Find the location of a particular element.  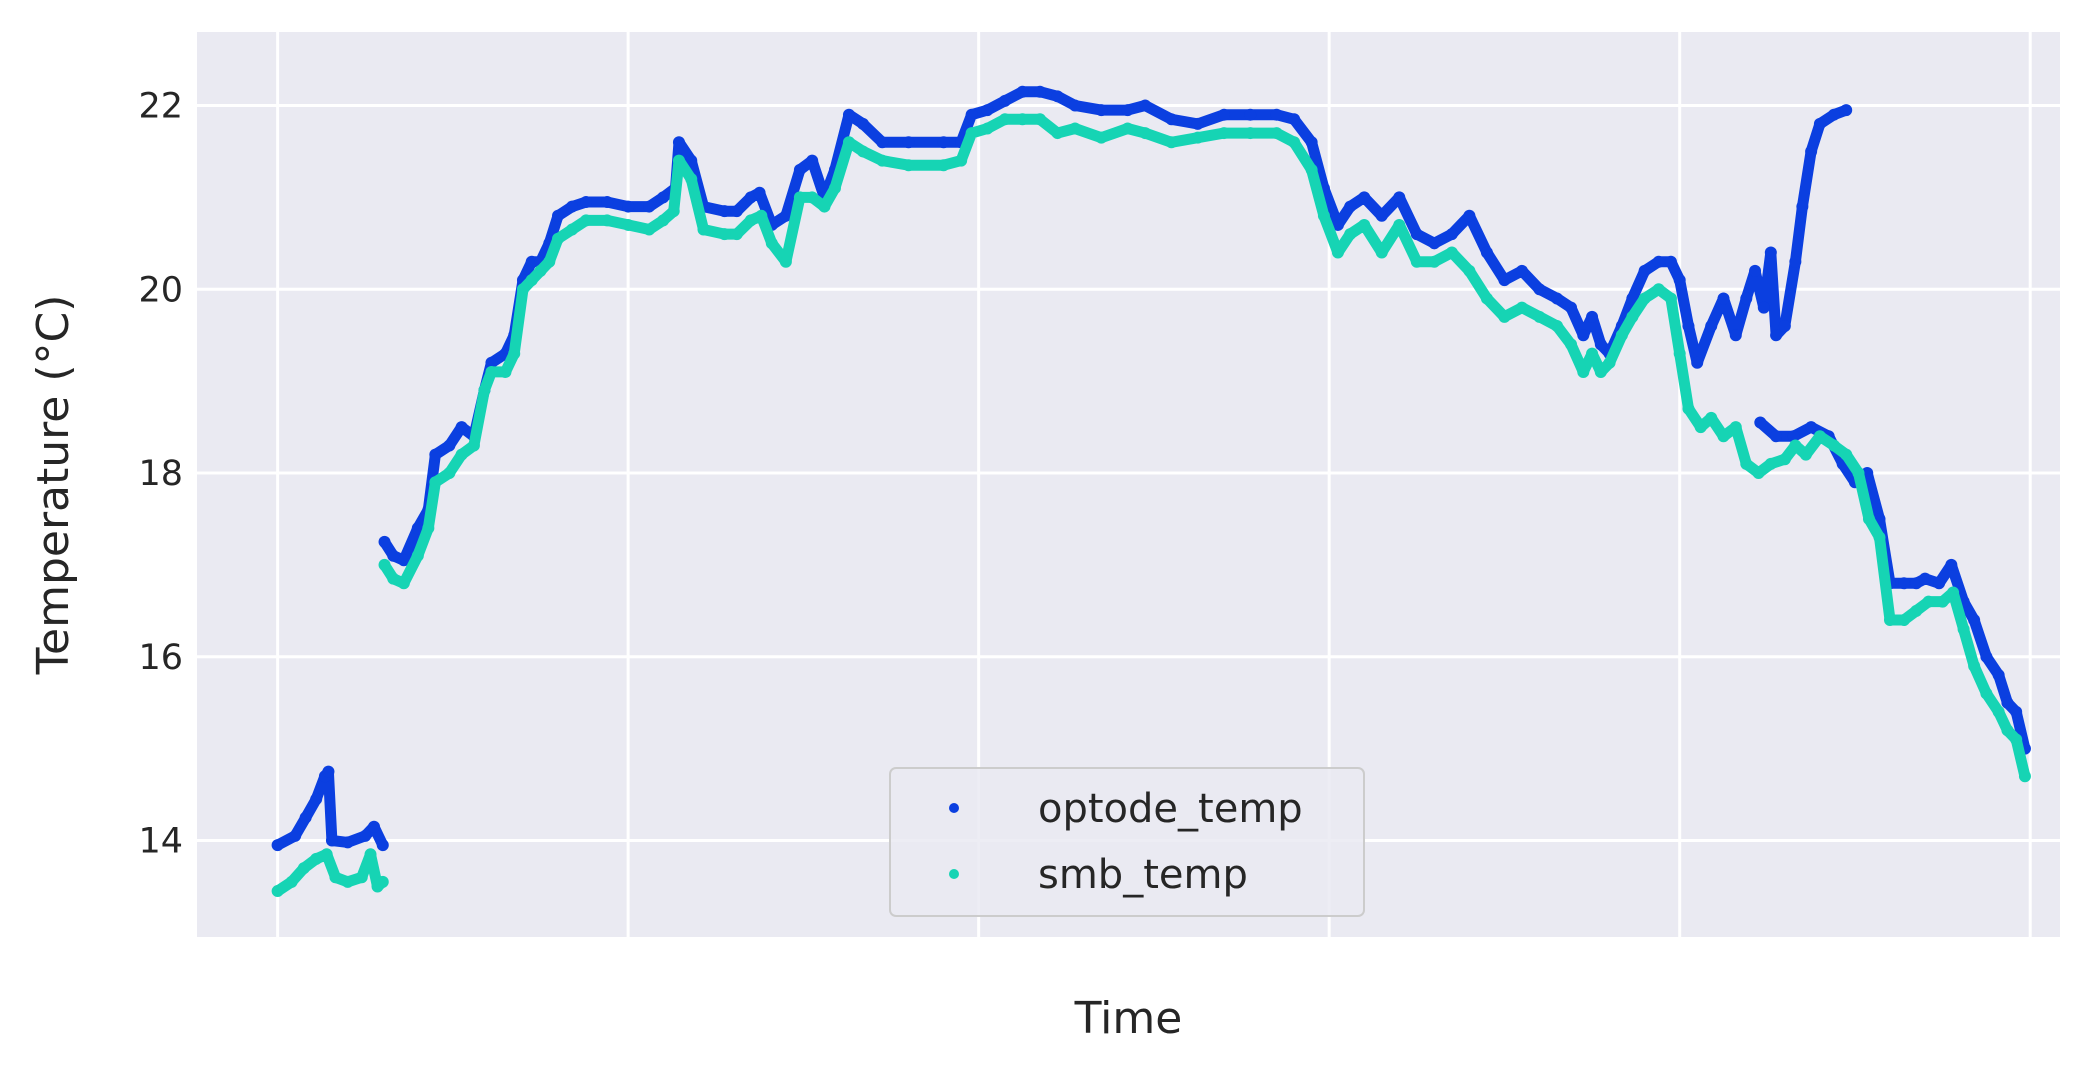

legend-marker-optode-temp is located at coordinates (954, 808).